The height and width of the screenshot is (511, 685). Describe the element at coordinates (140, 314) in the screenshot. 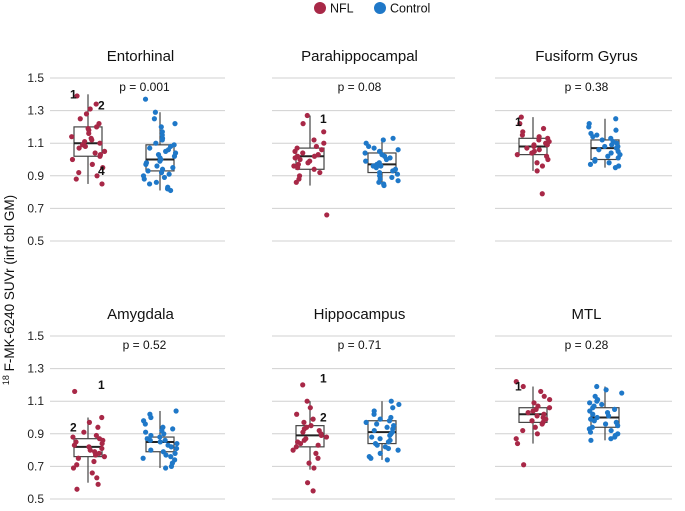

I see `panel-title: Amygdala` at that location.